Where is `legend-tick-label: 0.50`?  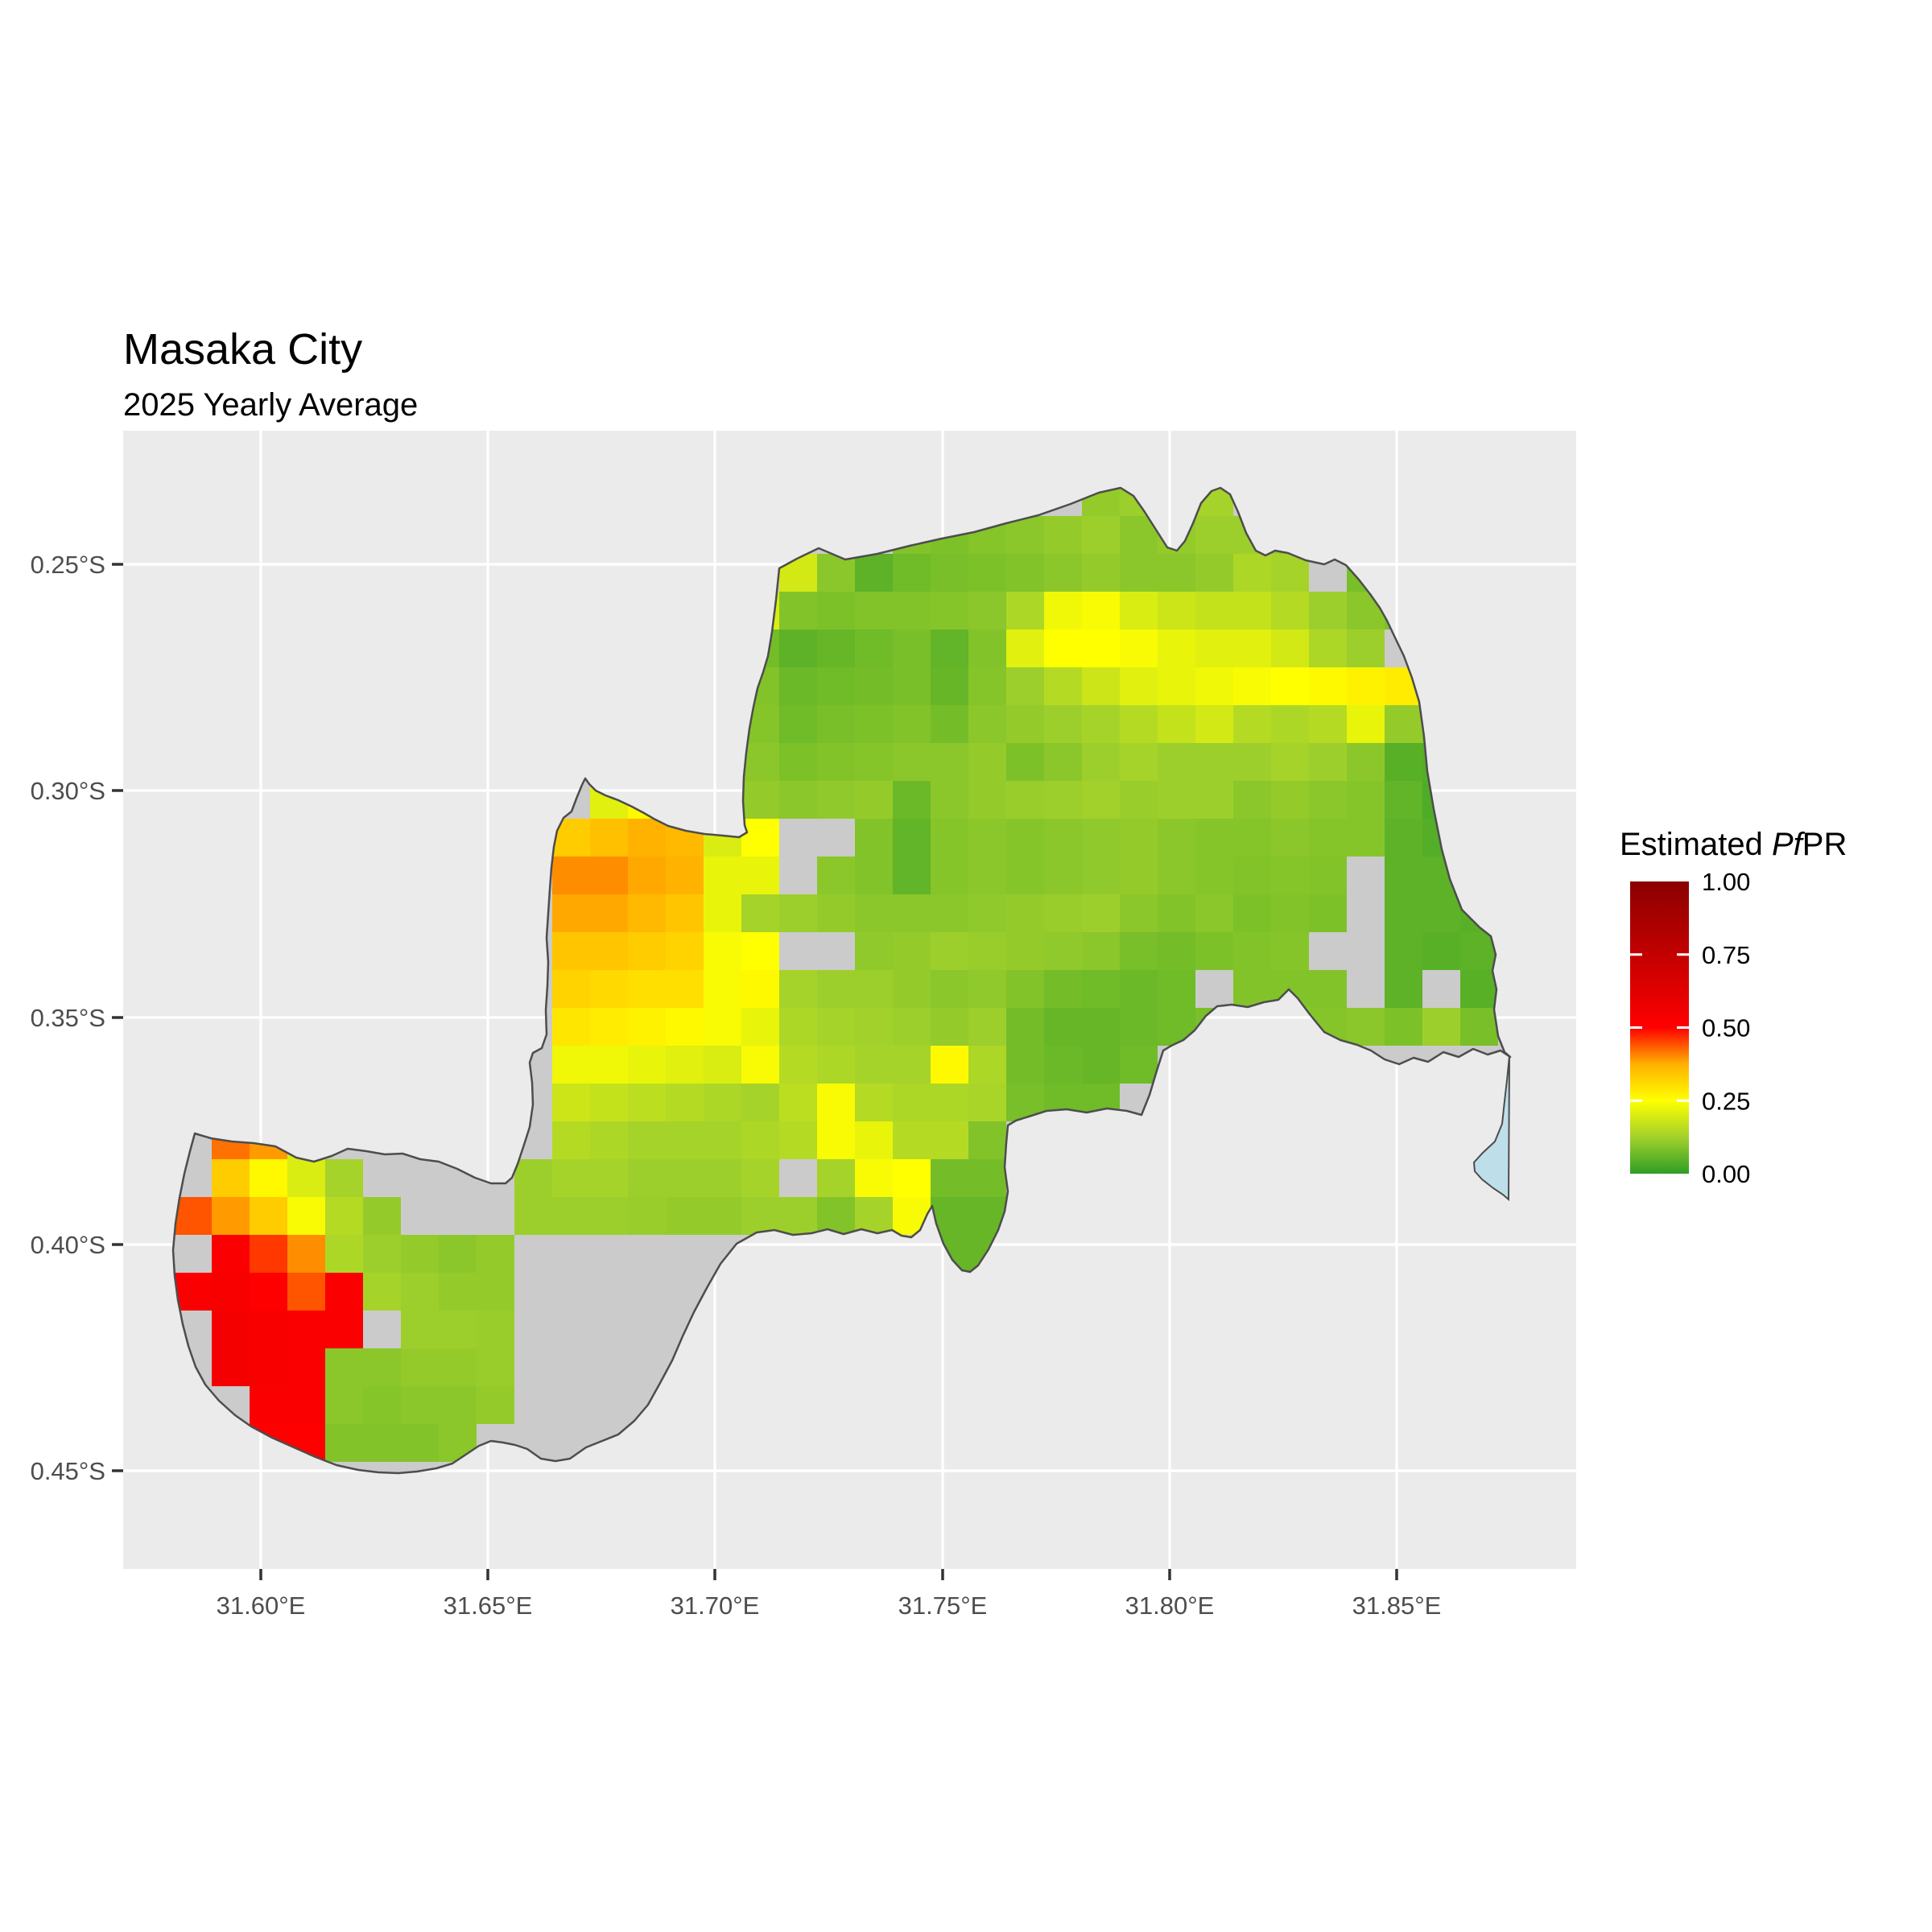
legend-tick-label: 0.50 is located at coordinates (1726, 1028).